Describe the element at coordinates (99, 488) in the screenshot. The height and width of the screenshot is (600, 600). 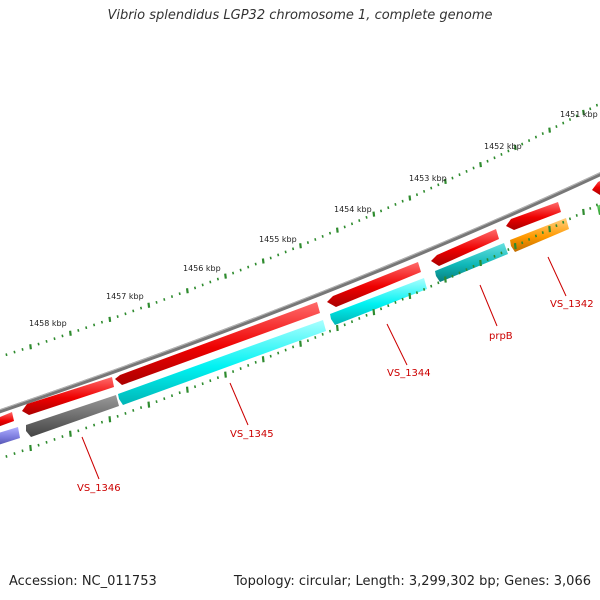
I see `gene-label-VS_1346: VS_1346` at that location.